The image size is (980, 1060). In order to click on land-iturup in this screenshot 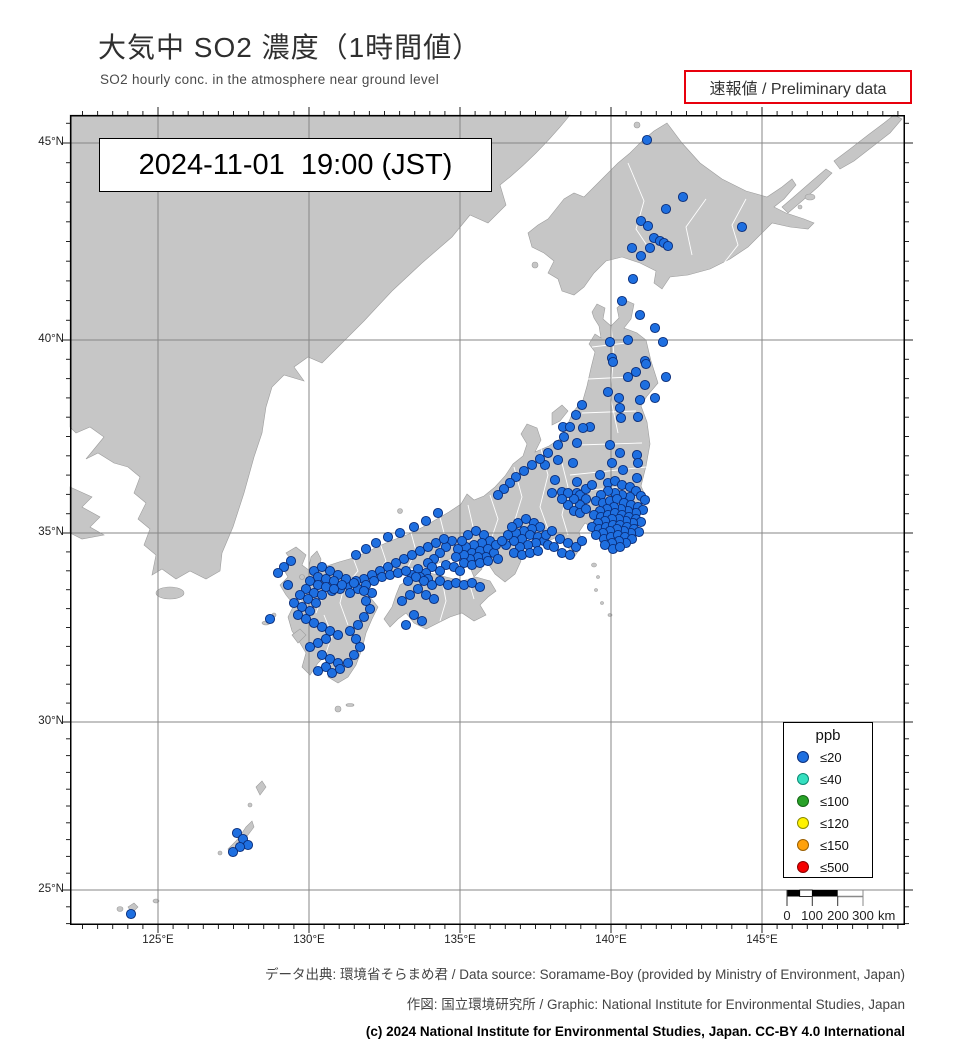, I will do `click(868, 142)`.